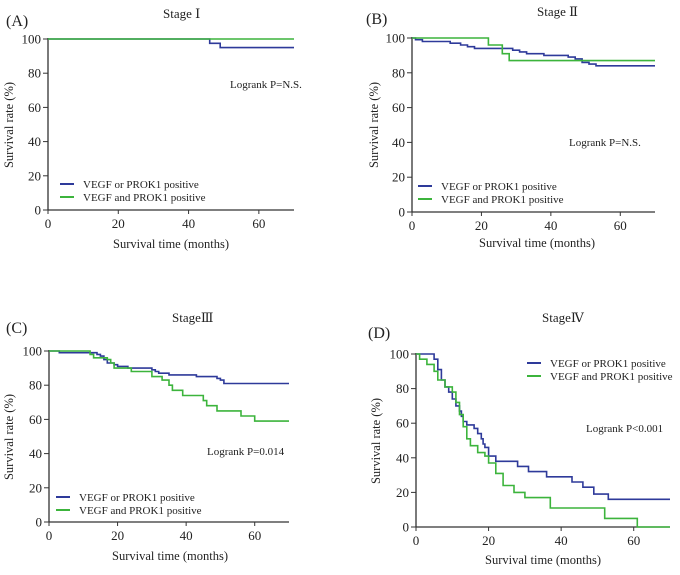 The height and width of the screenshot is (575, 680). What do you see at coordinates (16, 328) in the screenshot?
I see `panel-label: (C)` at bounding box center [16, 328].